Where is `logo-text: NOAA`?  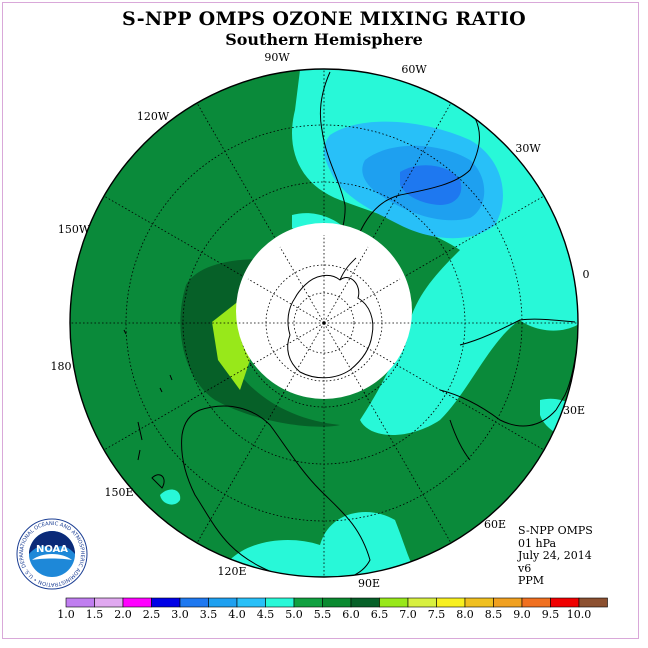
logo-text: NOAA is located at coordinates (52, 549).